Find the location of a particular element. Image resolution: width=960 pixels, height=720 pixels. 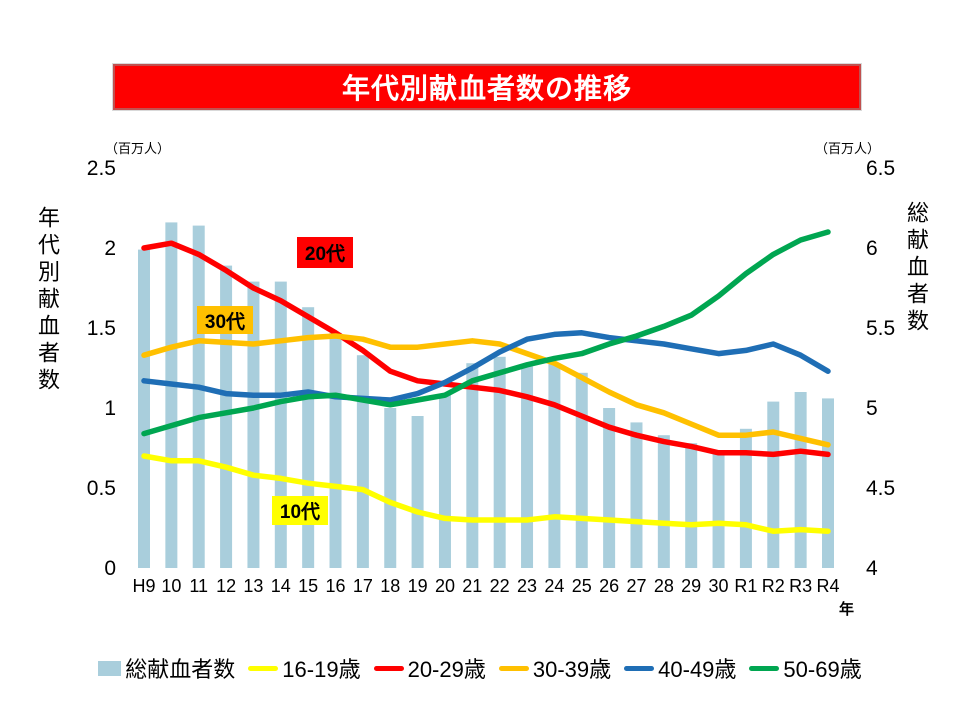

chart-legend: 総献血者数 16-19歳 20-29歳 30-39歳 40-49歳 50-69歳 is located at coordinates (480, 668).